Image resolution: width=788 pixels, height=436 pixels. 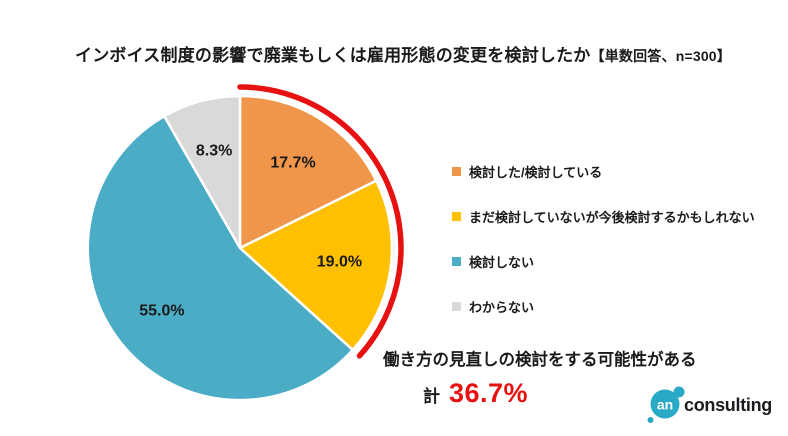 I want to click on legend-label: わからない, so click(x=502, y=307).